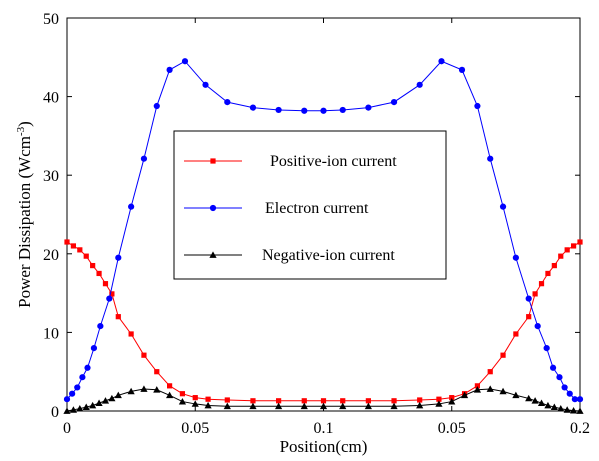 Image resolution: width=599 pixels, height=461 pixels. I want to click on x-tick-label: 0.2, so click(580, 428).